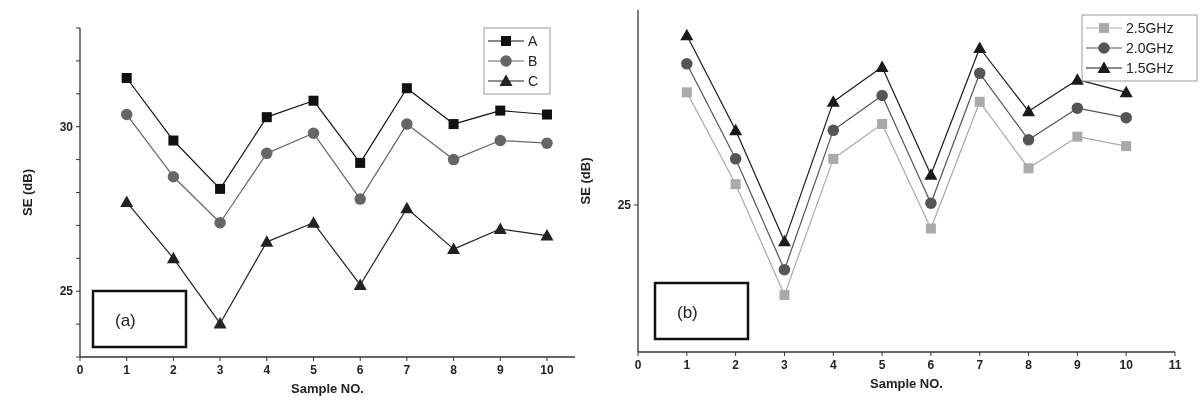  I want to click on legend-label: 1.5GHz, so click(1150, 68).